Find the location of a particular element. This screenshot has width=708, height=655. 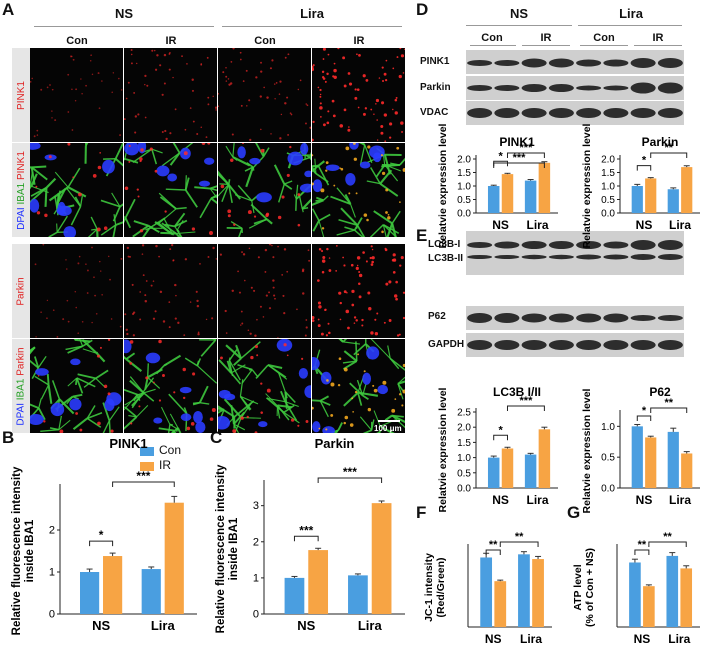

chart-title: Parkin is located at coordinates (335, 443).